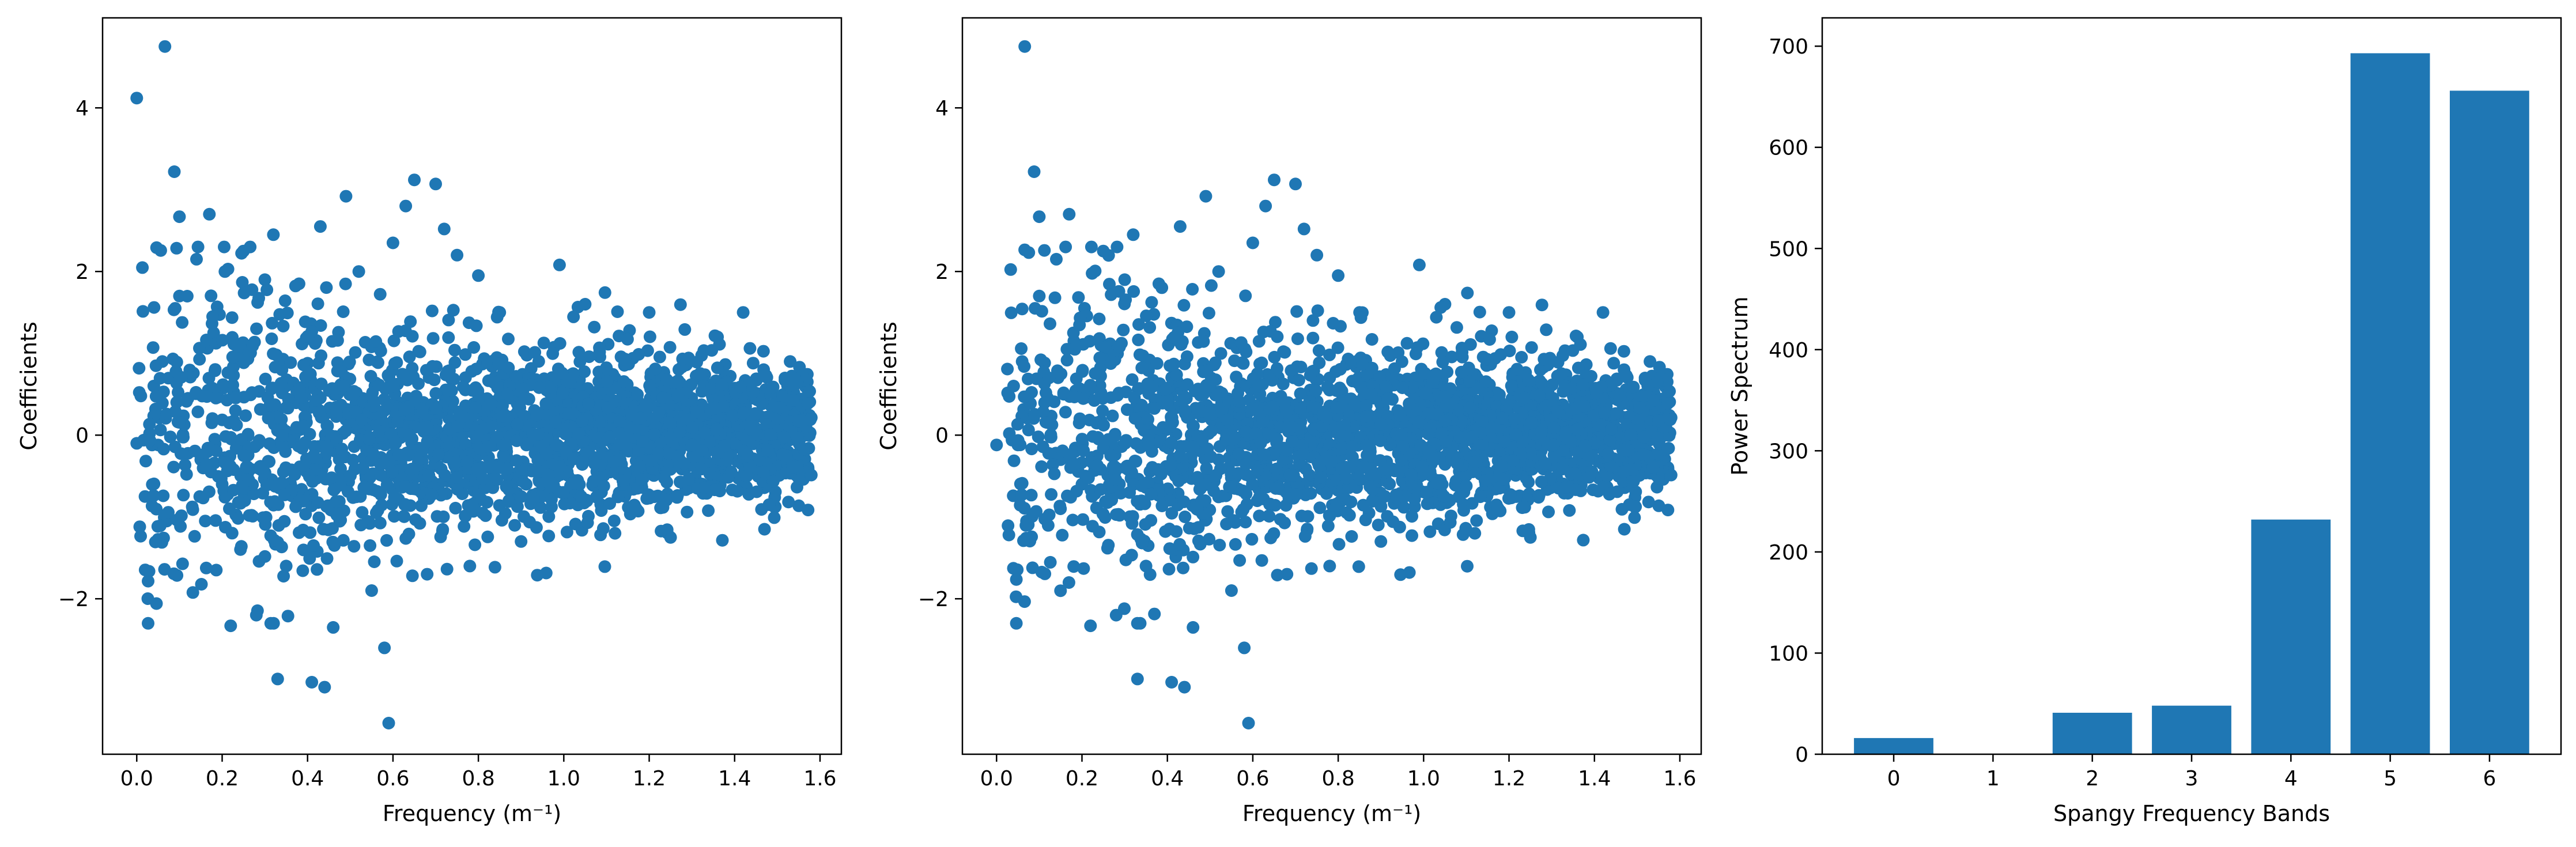 This screenshot has height=847, width=2576. What do you see at coordinates (1509, 779) in the screenshot?
I see `scatter-2-xtick-label: 1.2` at bounding box center [1509, 779].